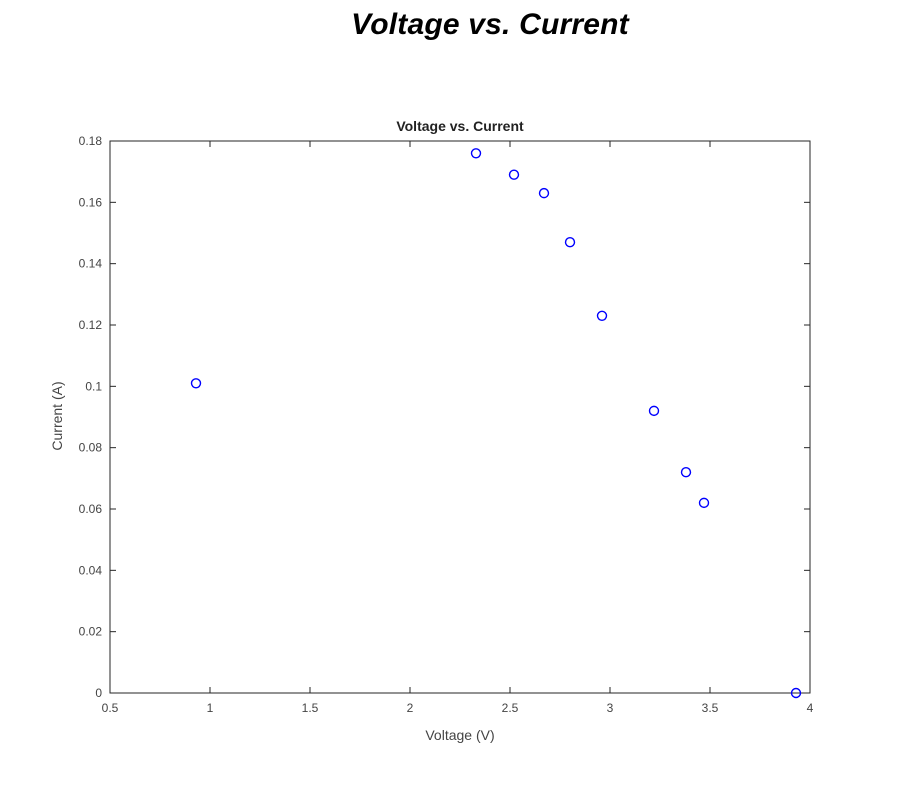 The width and height of the screenshot is (900, 786). Describe the element at coordinates (490, 24) in the screenshot. I see `page-title: Voltage vs. Current` at that location.